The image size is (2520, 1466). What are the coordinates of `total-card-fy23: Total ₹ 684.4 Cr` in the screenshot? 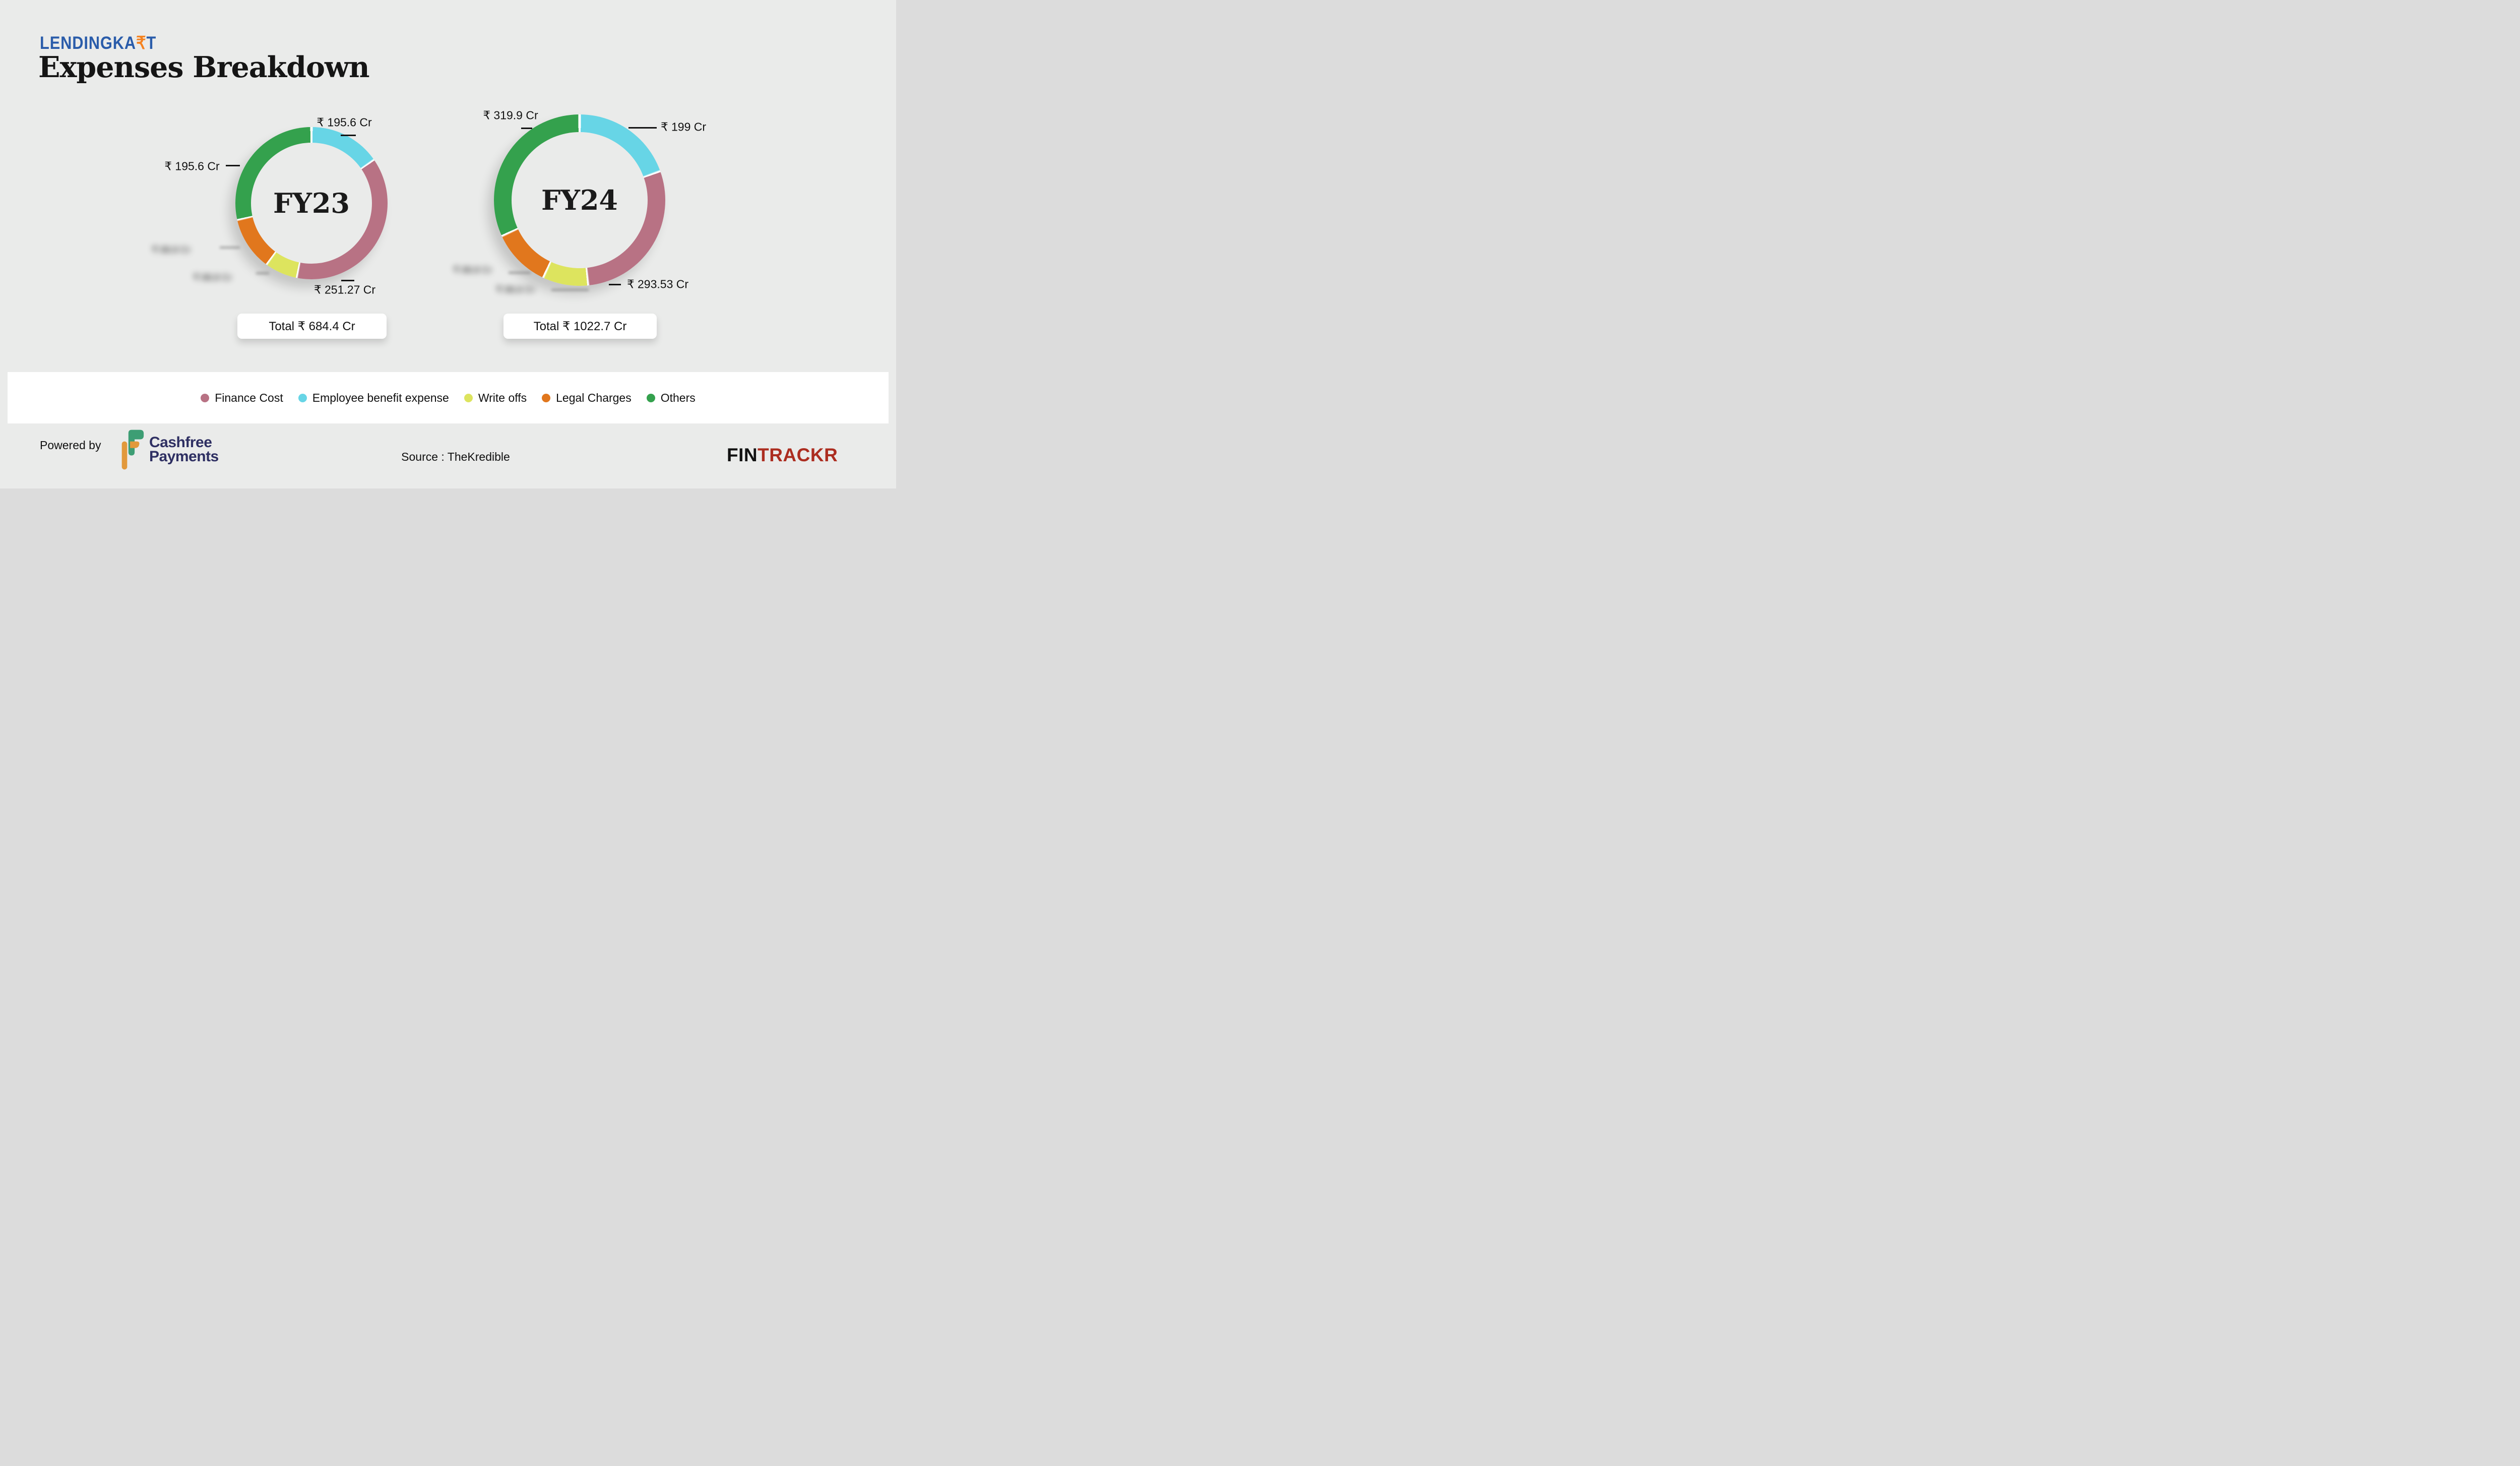 It's located at (312, 326).